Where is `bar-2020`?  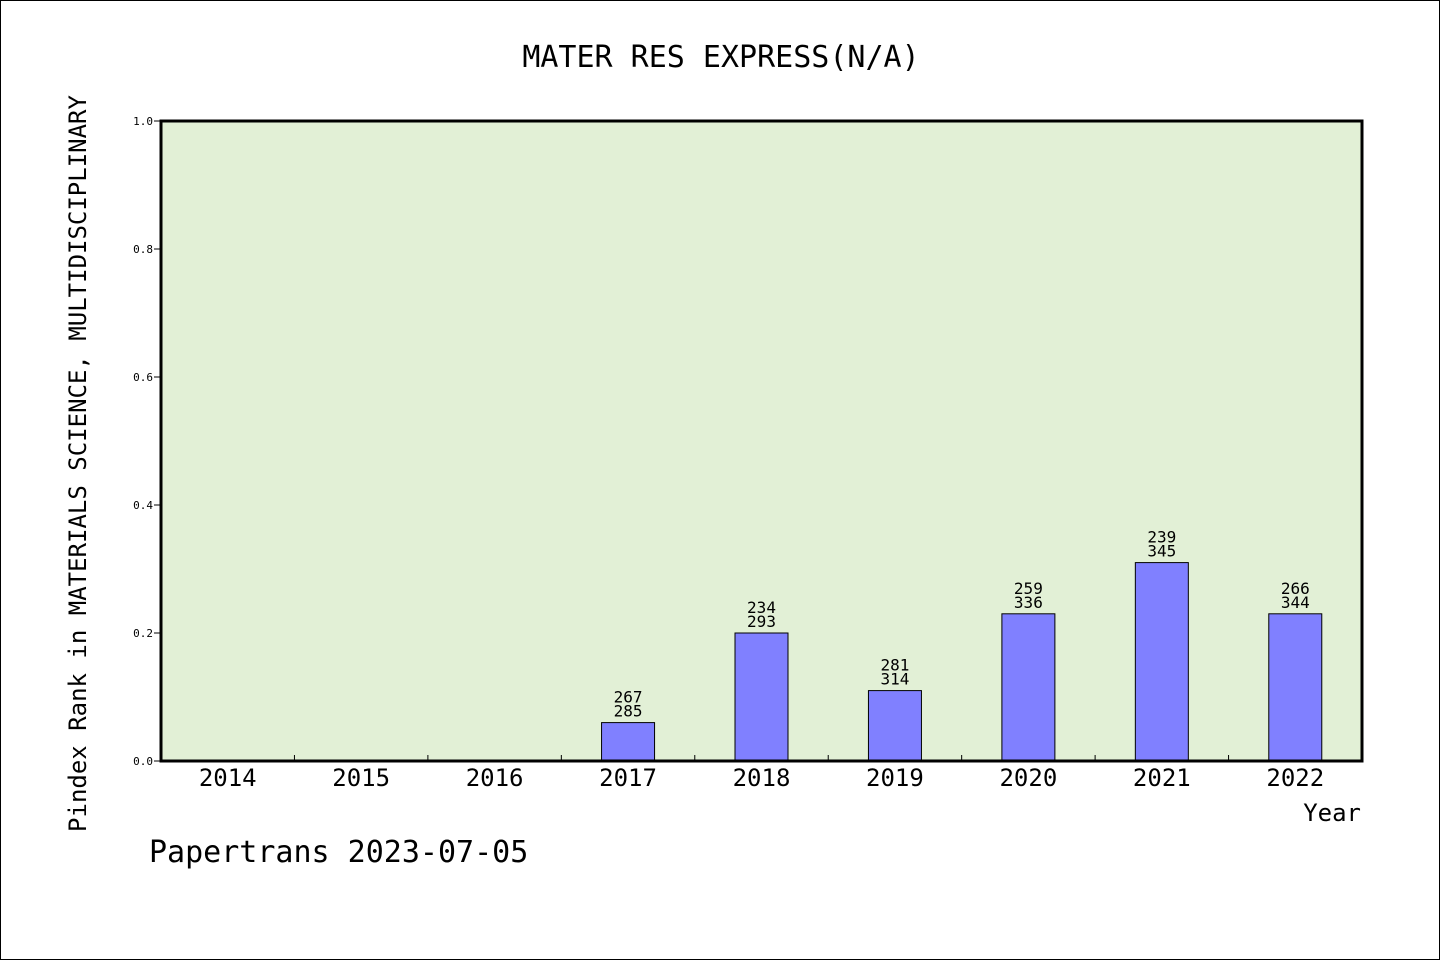 bar-2020 is located at coordinates (1028, 687).